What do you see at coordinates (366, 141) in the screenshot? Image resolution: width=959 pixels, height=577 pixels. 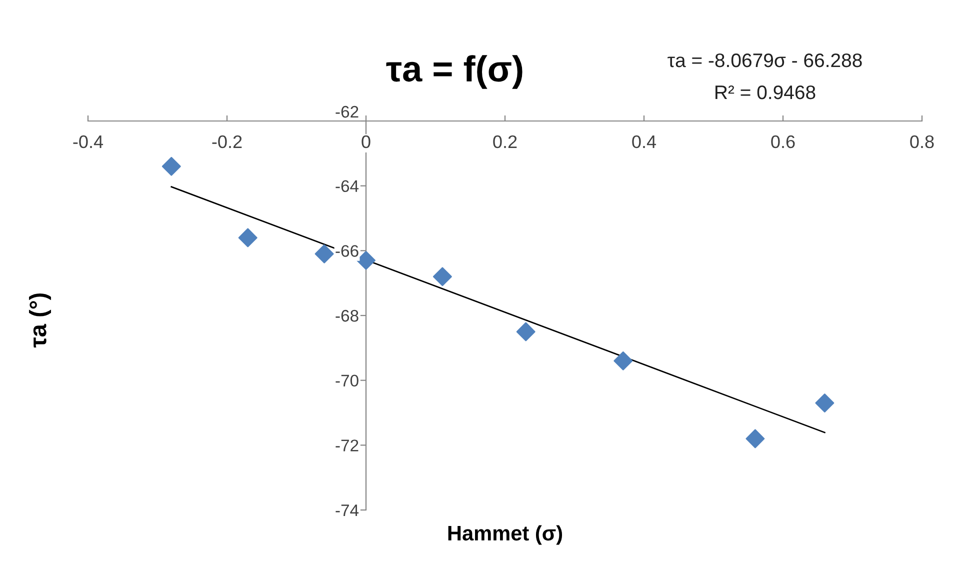 I see `x-tick-label: 0` at bounding box center [366, 141].